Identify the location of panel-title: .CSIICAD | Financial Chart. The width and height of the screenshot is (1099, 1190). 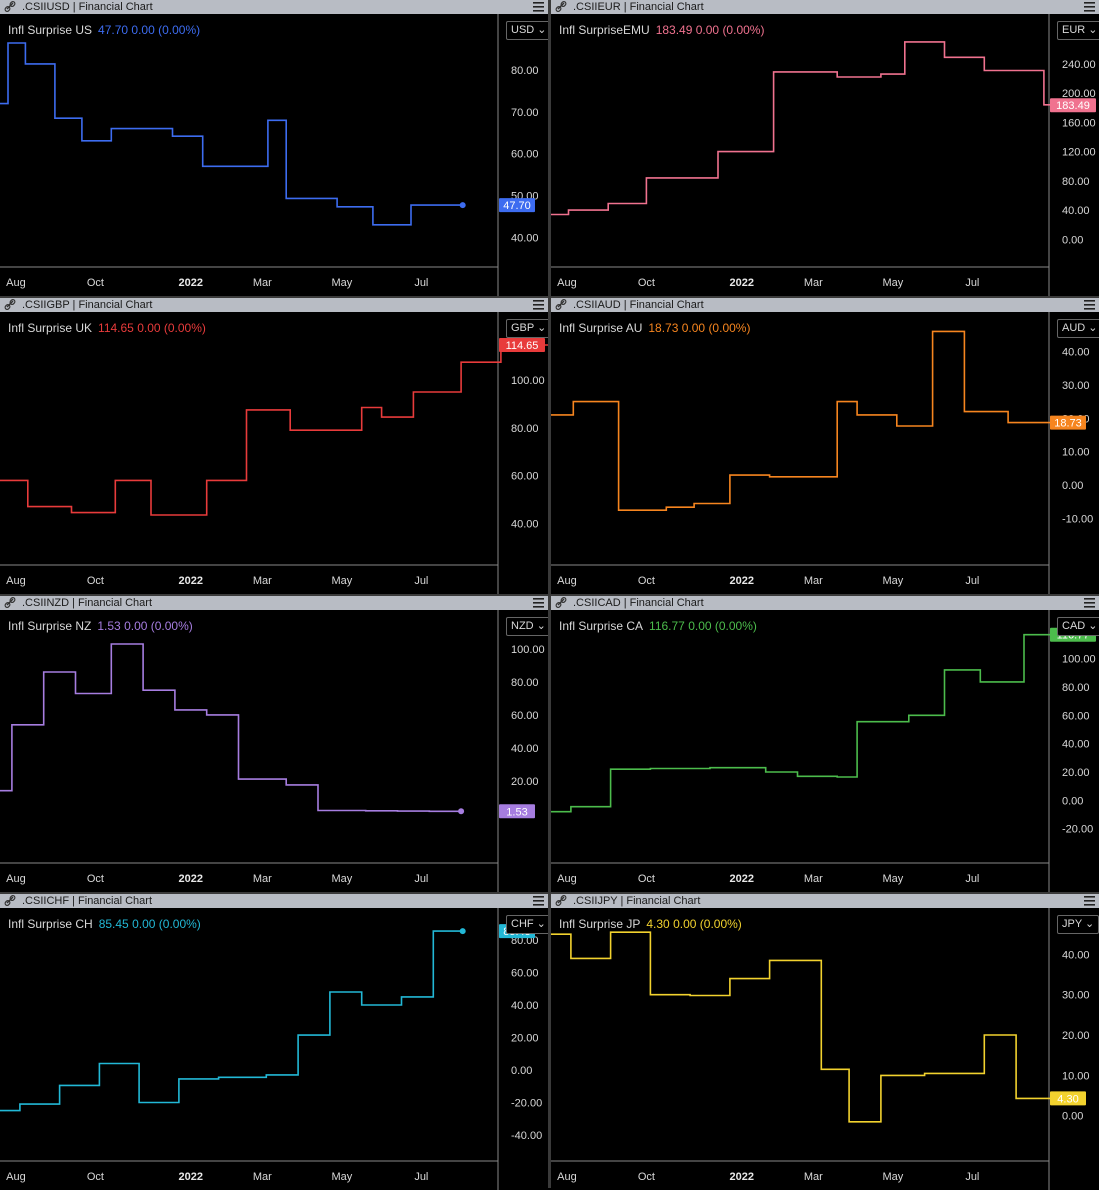
(638, 603).